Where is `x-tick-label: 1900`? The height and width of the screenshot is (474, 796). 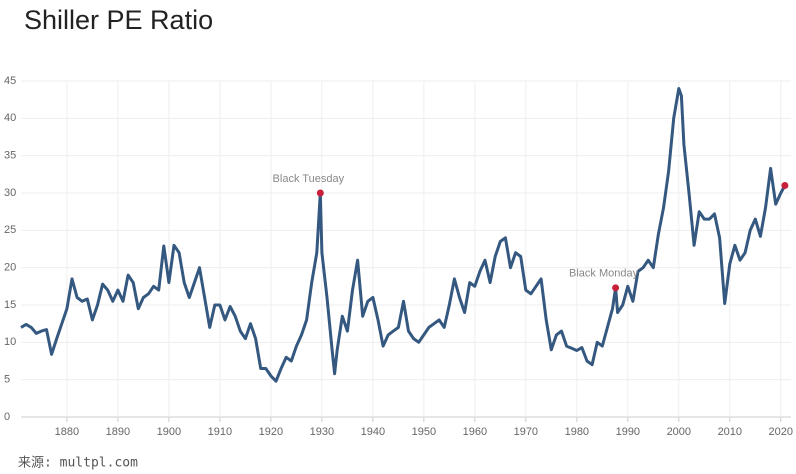
x-tick-label: 1900 is located at coordinates (169, 432).